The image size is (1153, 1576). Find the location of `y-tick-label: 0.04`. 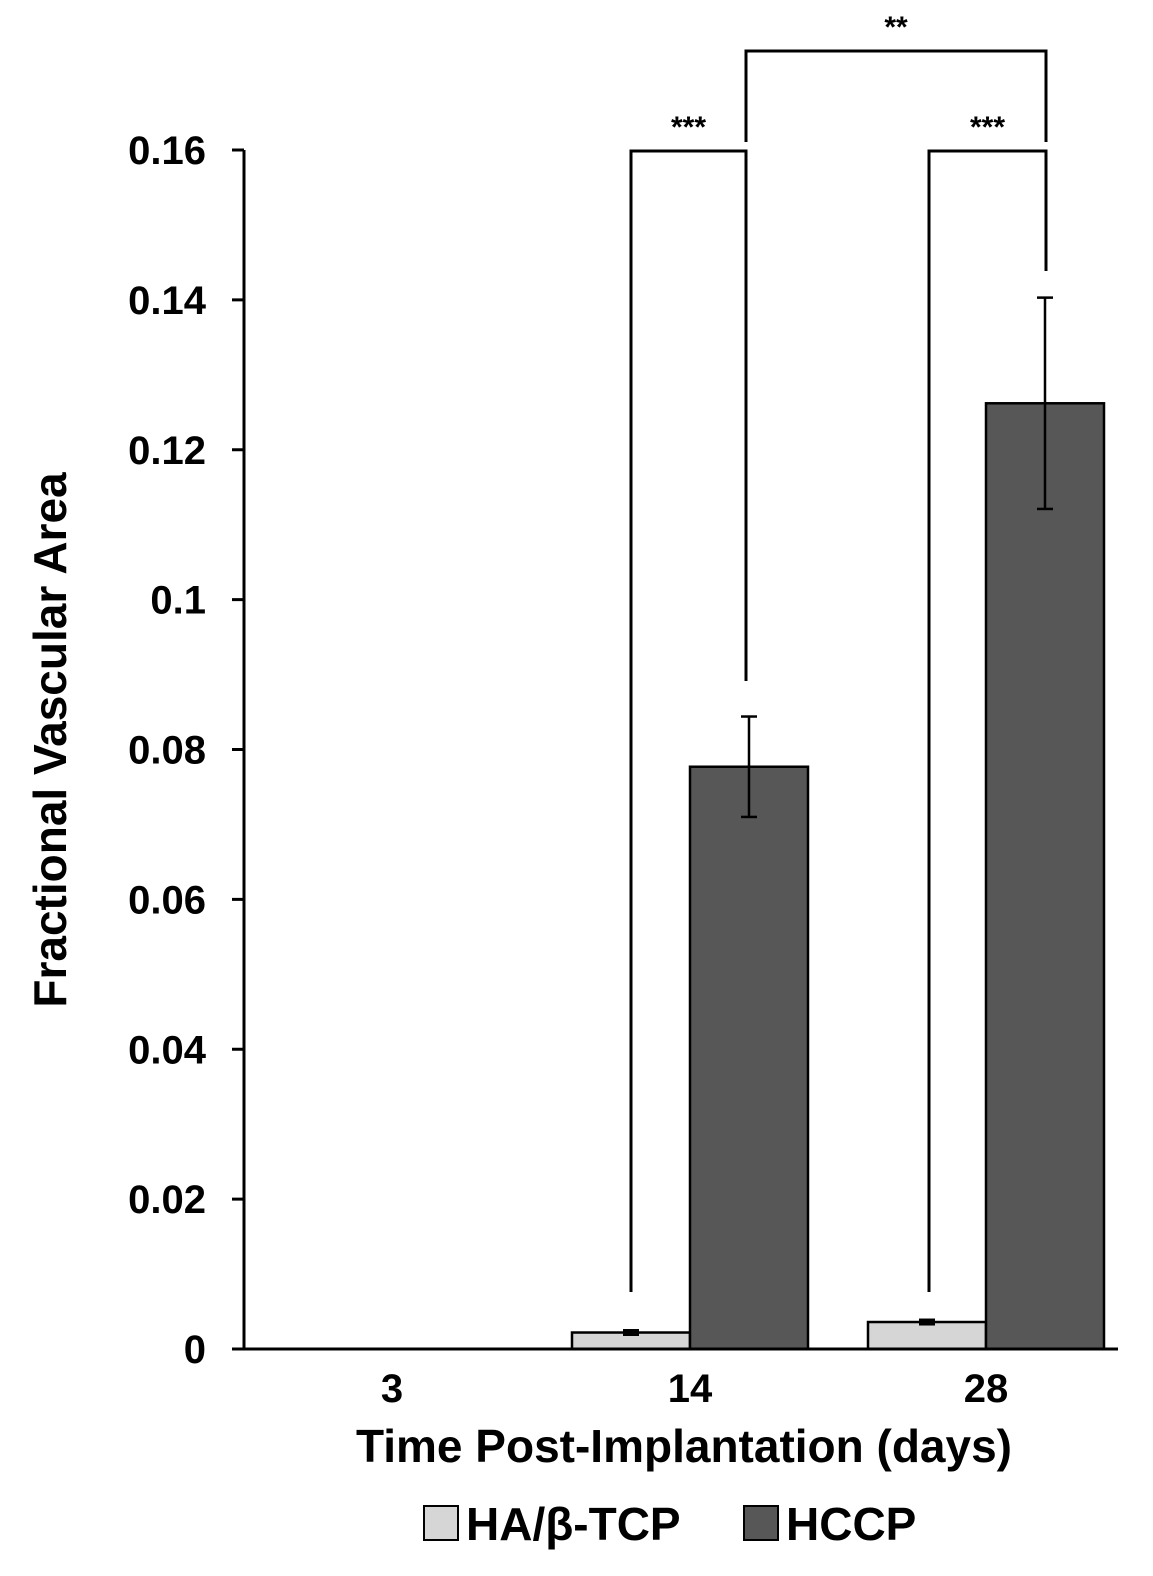

y-tick-label: 0.04 is located at coordinates (167, 1050).